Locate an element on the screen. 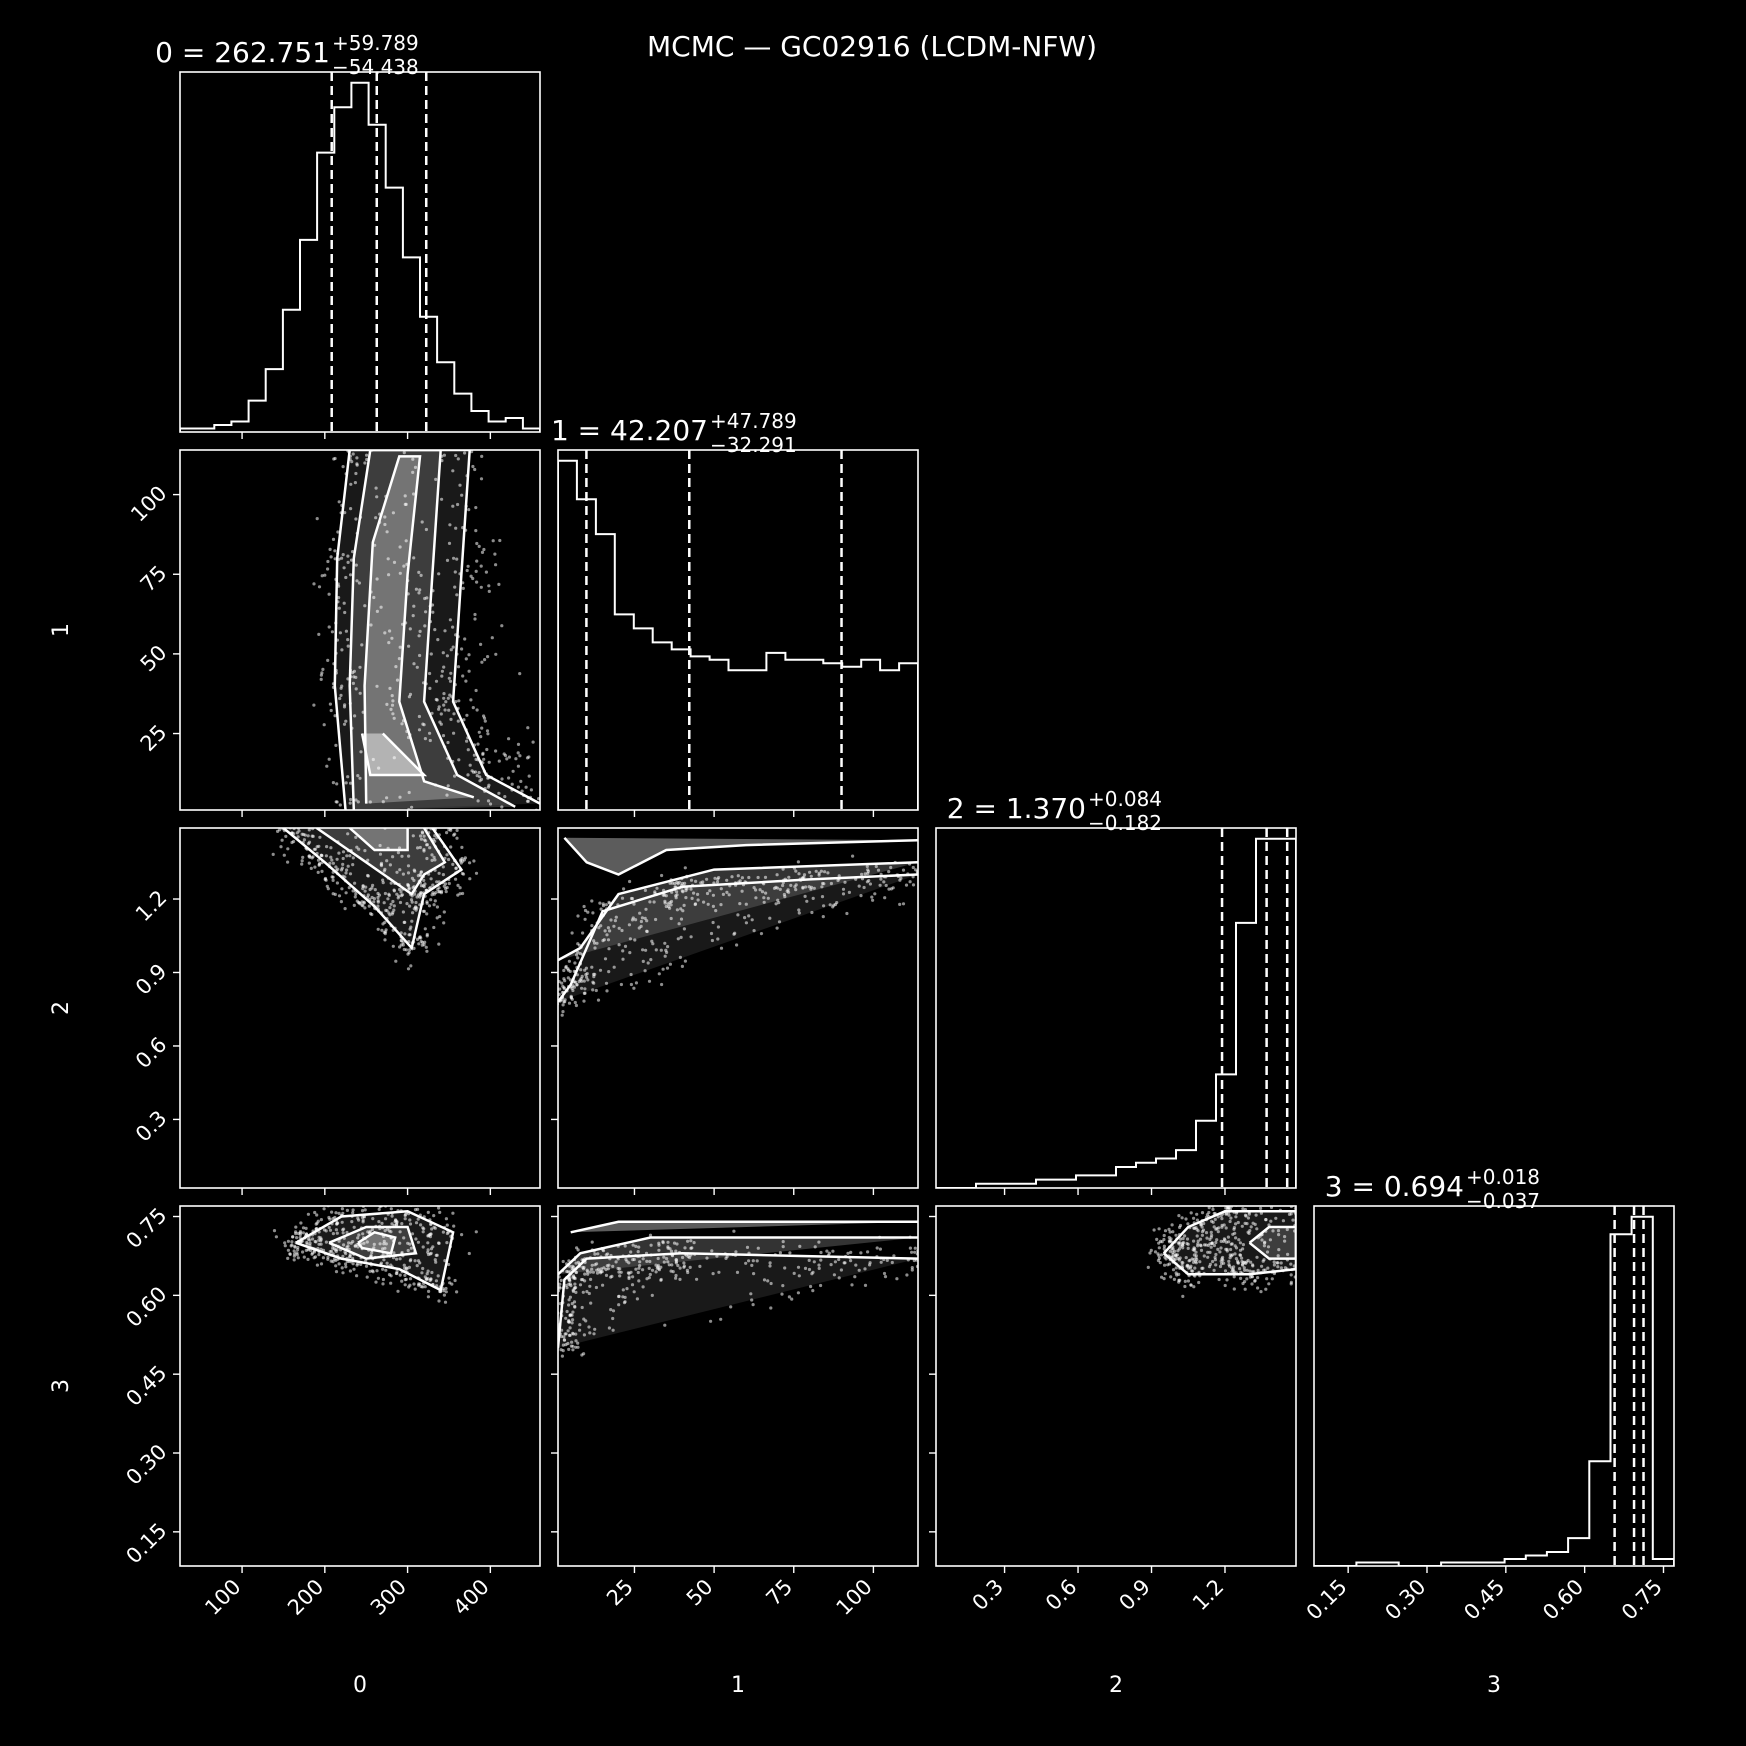 This screenshot has width=1746, height=1746. panel-frame is located at coordinates (360, 630).